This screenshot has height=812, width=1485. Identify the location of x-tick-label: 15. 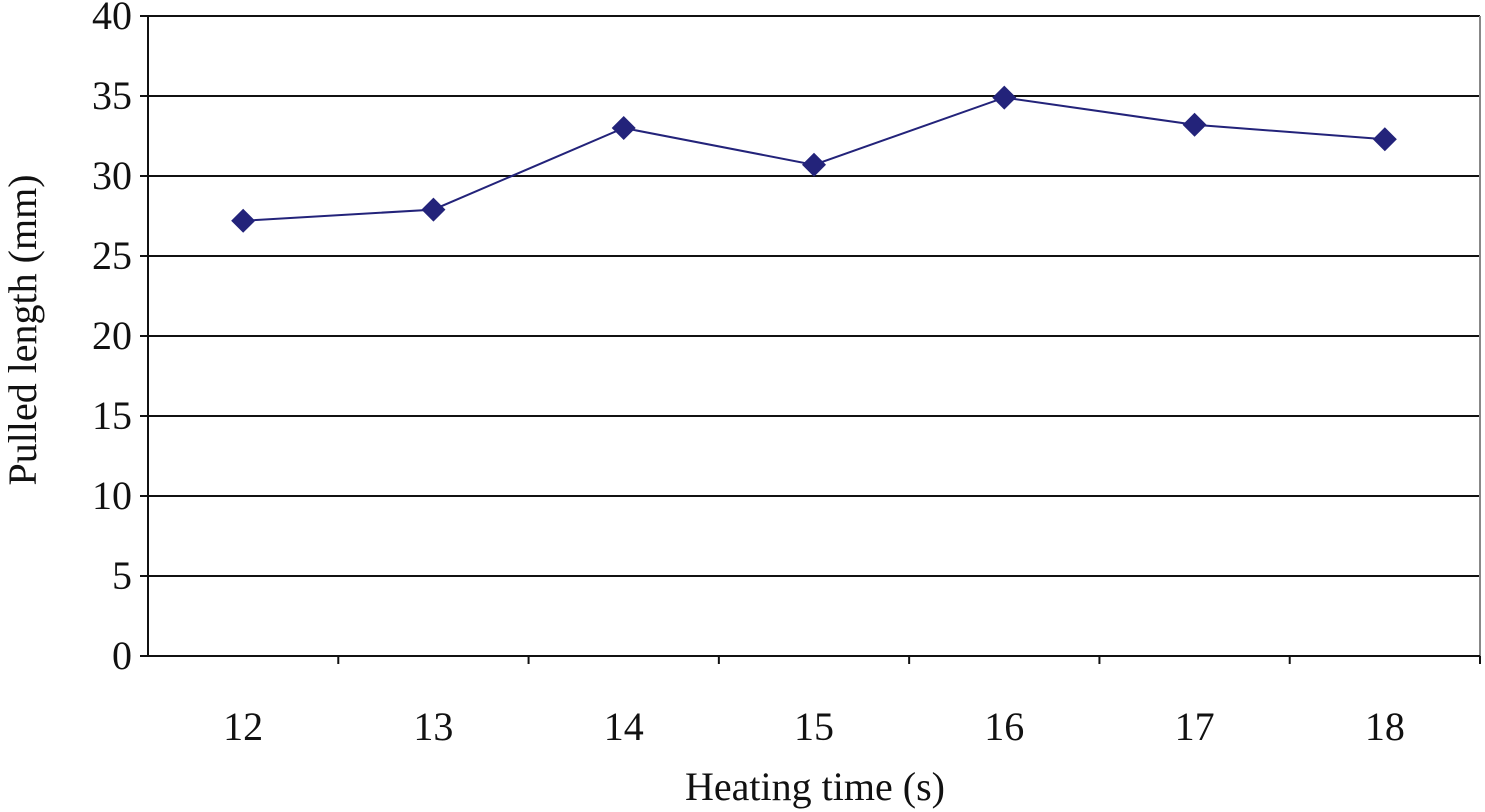
(814, 726).